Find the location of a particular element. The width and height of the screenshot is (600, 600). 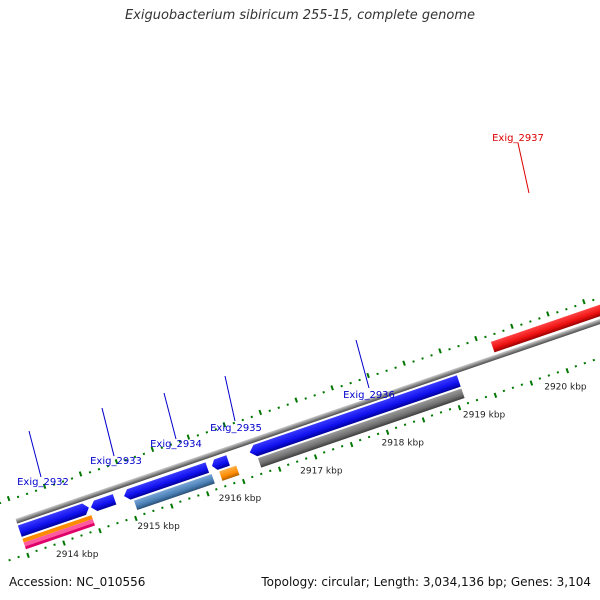

gene-bar-exig-2932-orange is located at coordinates (57, 529).